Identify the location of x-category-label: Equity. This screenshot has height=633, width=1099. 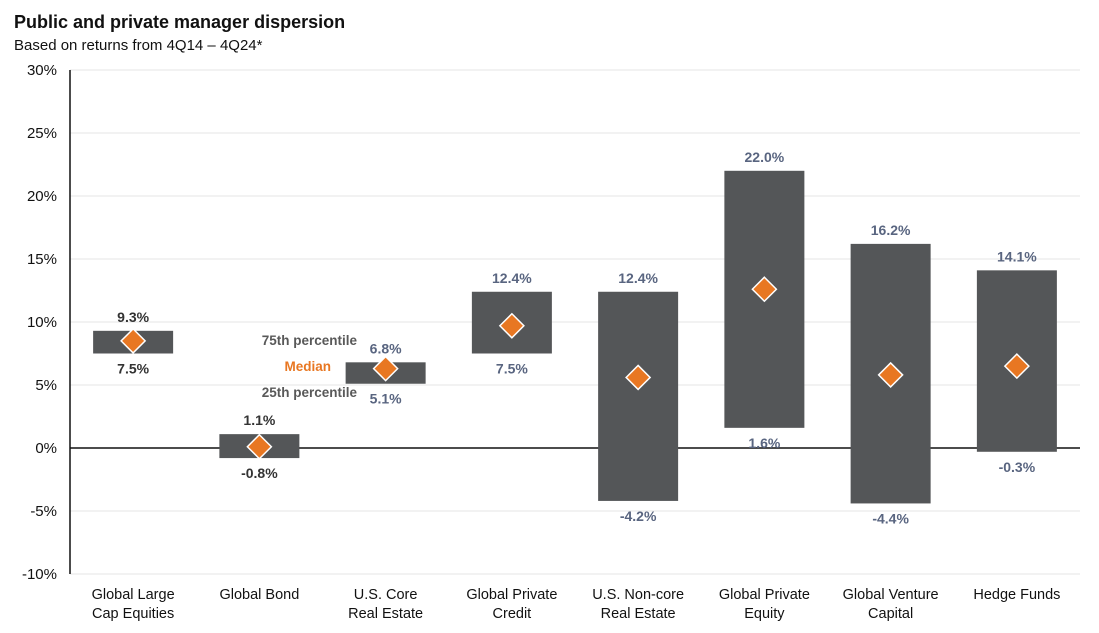
(764, 614).